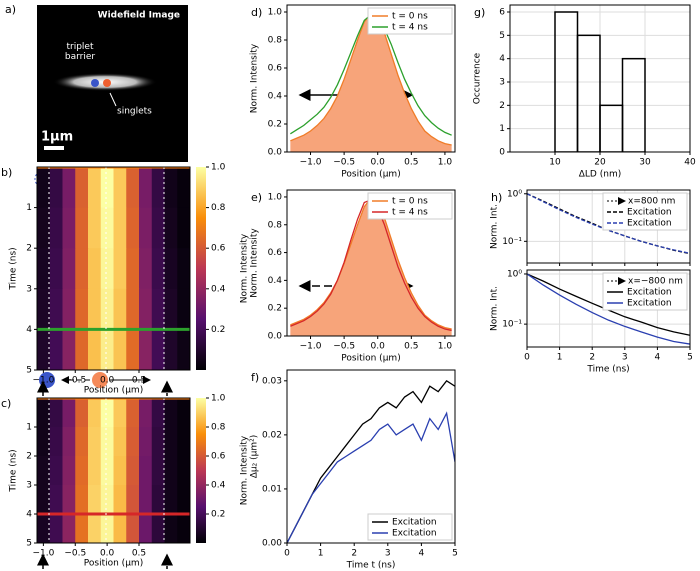 The image size is (700, 571). I want to click on y-tick-label: 1.0, so click(275, 197).